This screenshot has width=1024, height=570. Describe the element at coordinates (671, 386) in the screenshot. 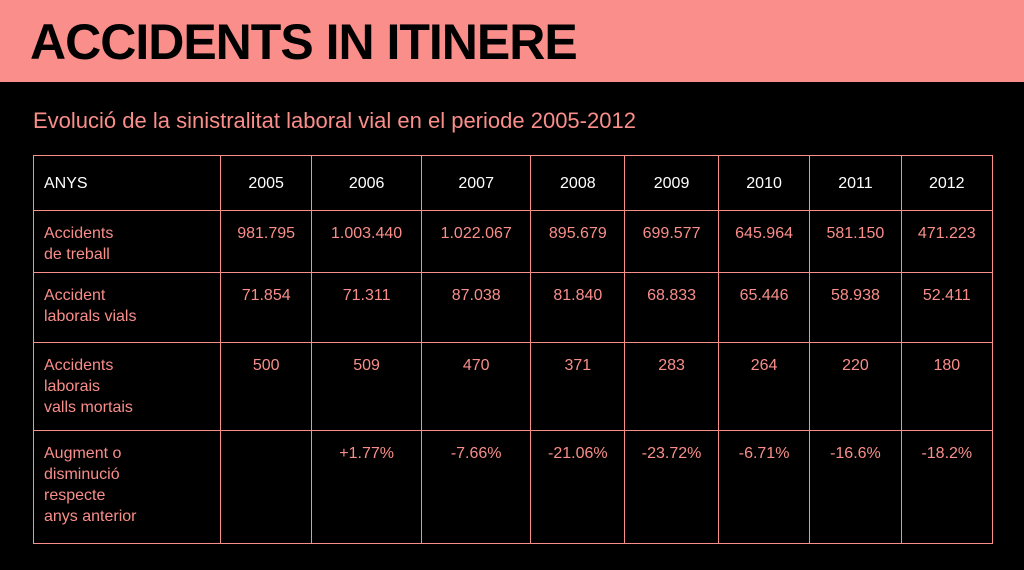

I see `cell: 283` at that location.